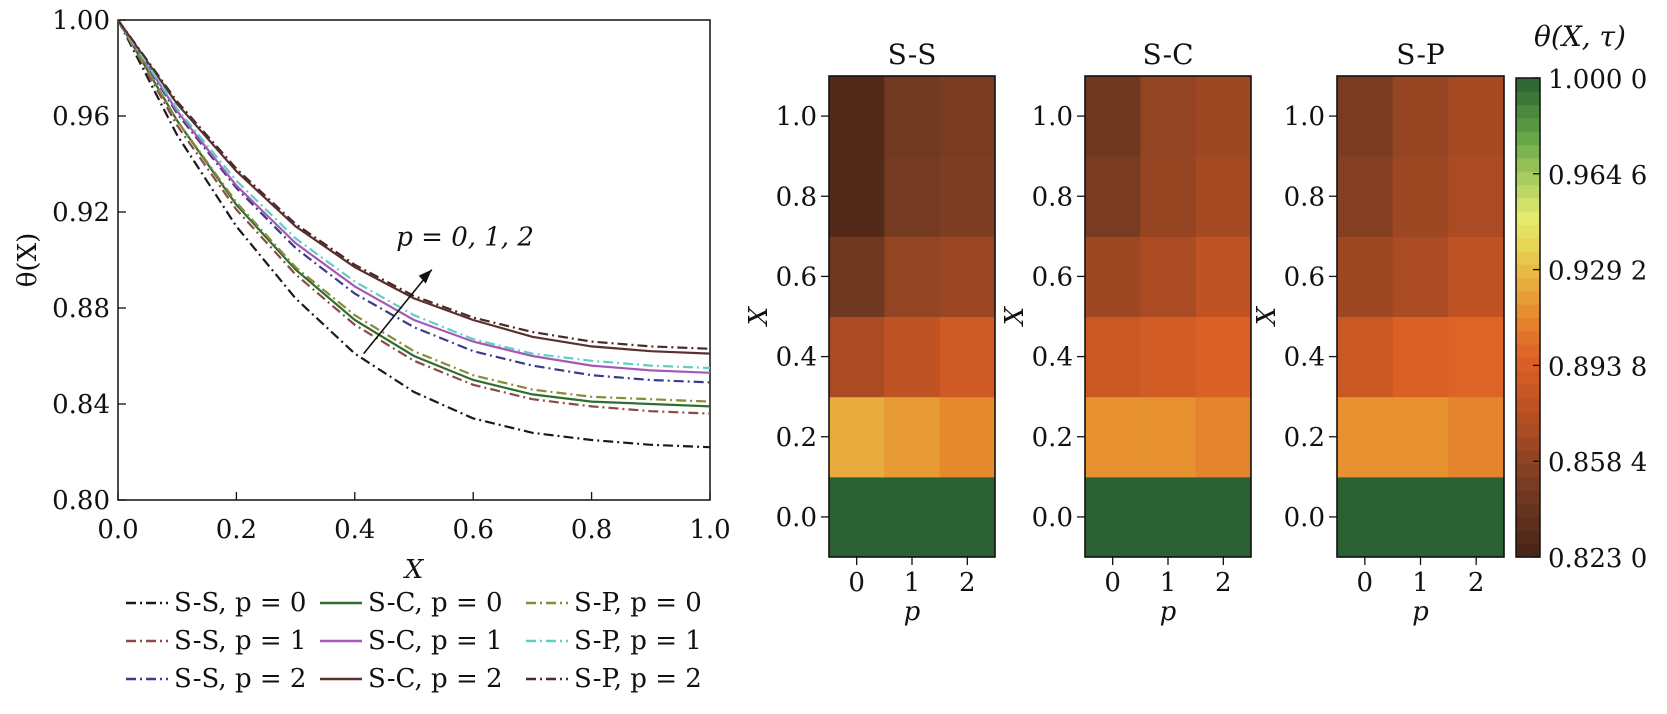 Image resolution: width=1667 pixels, height=714 pixels. I want to click on y-tick-label: 0.88, so click(81, 309).